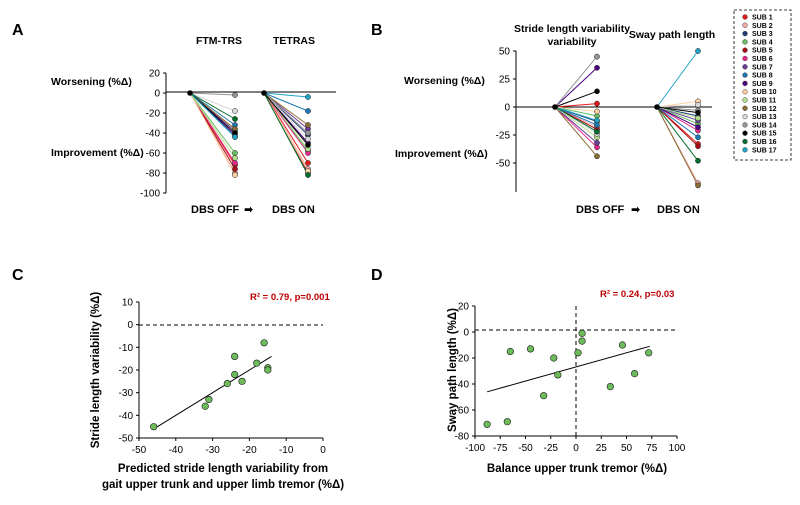  Describe the element at coordinates (212, 392) in the screenshot. I see `regression-line` at that location.